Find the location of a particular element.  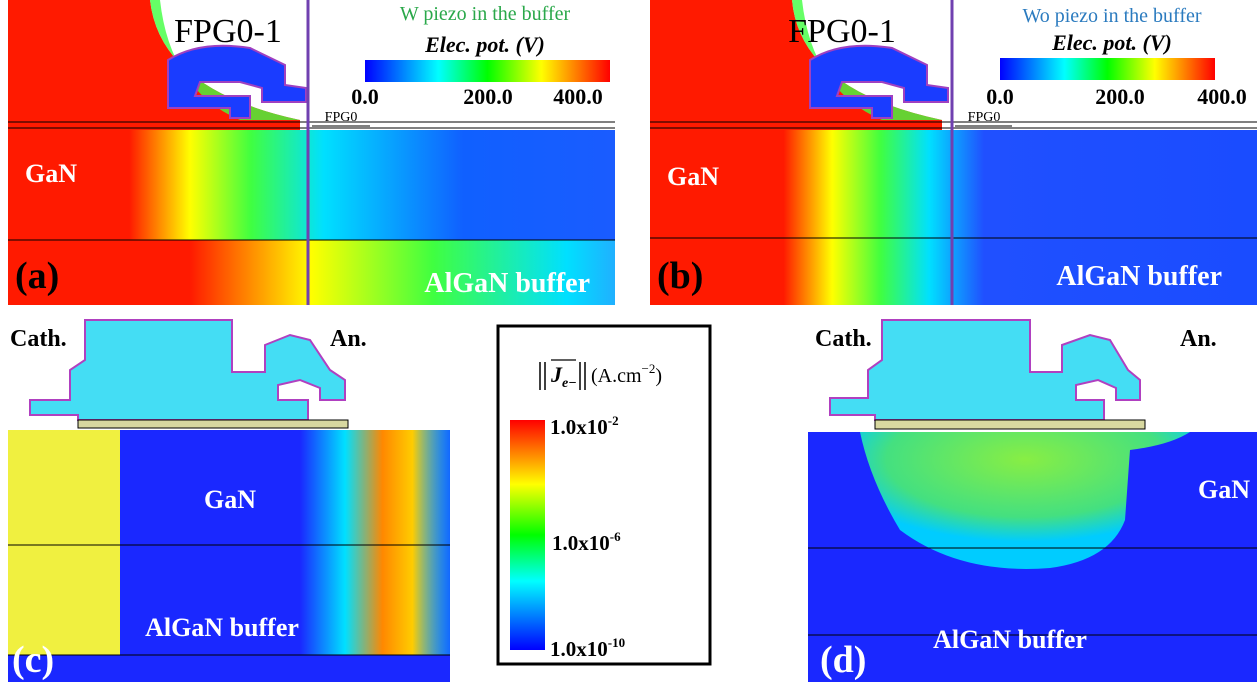

legend-units-close: ) is located at coordinates (658, 376).